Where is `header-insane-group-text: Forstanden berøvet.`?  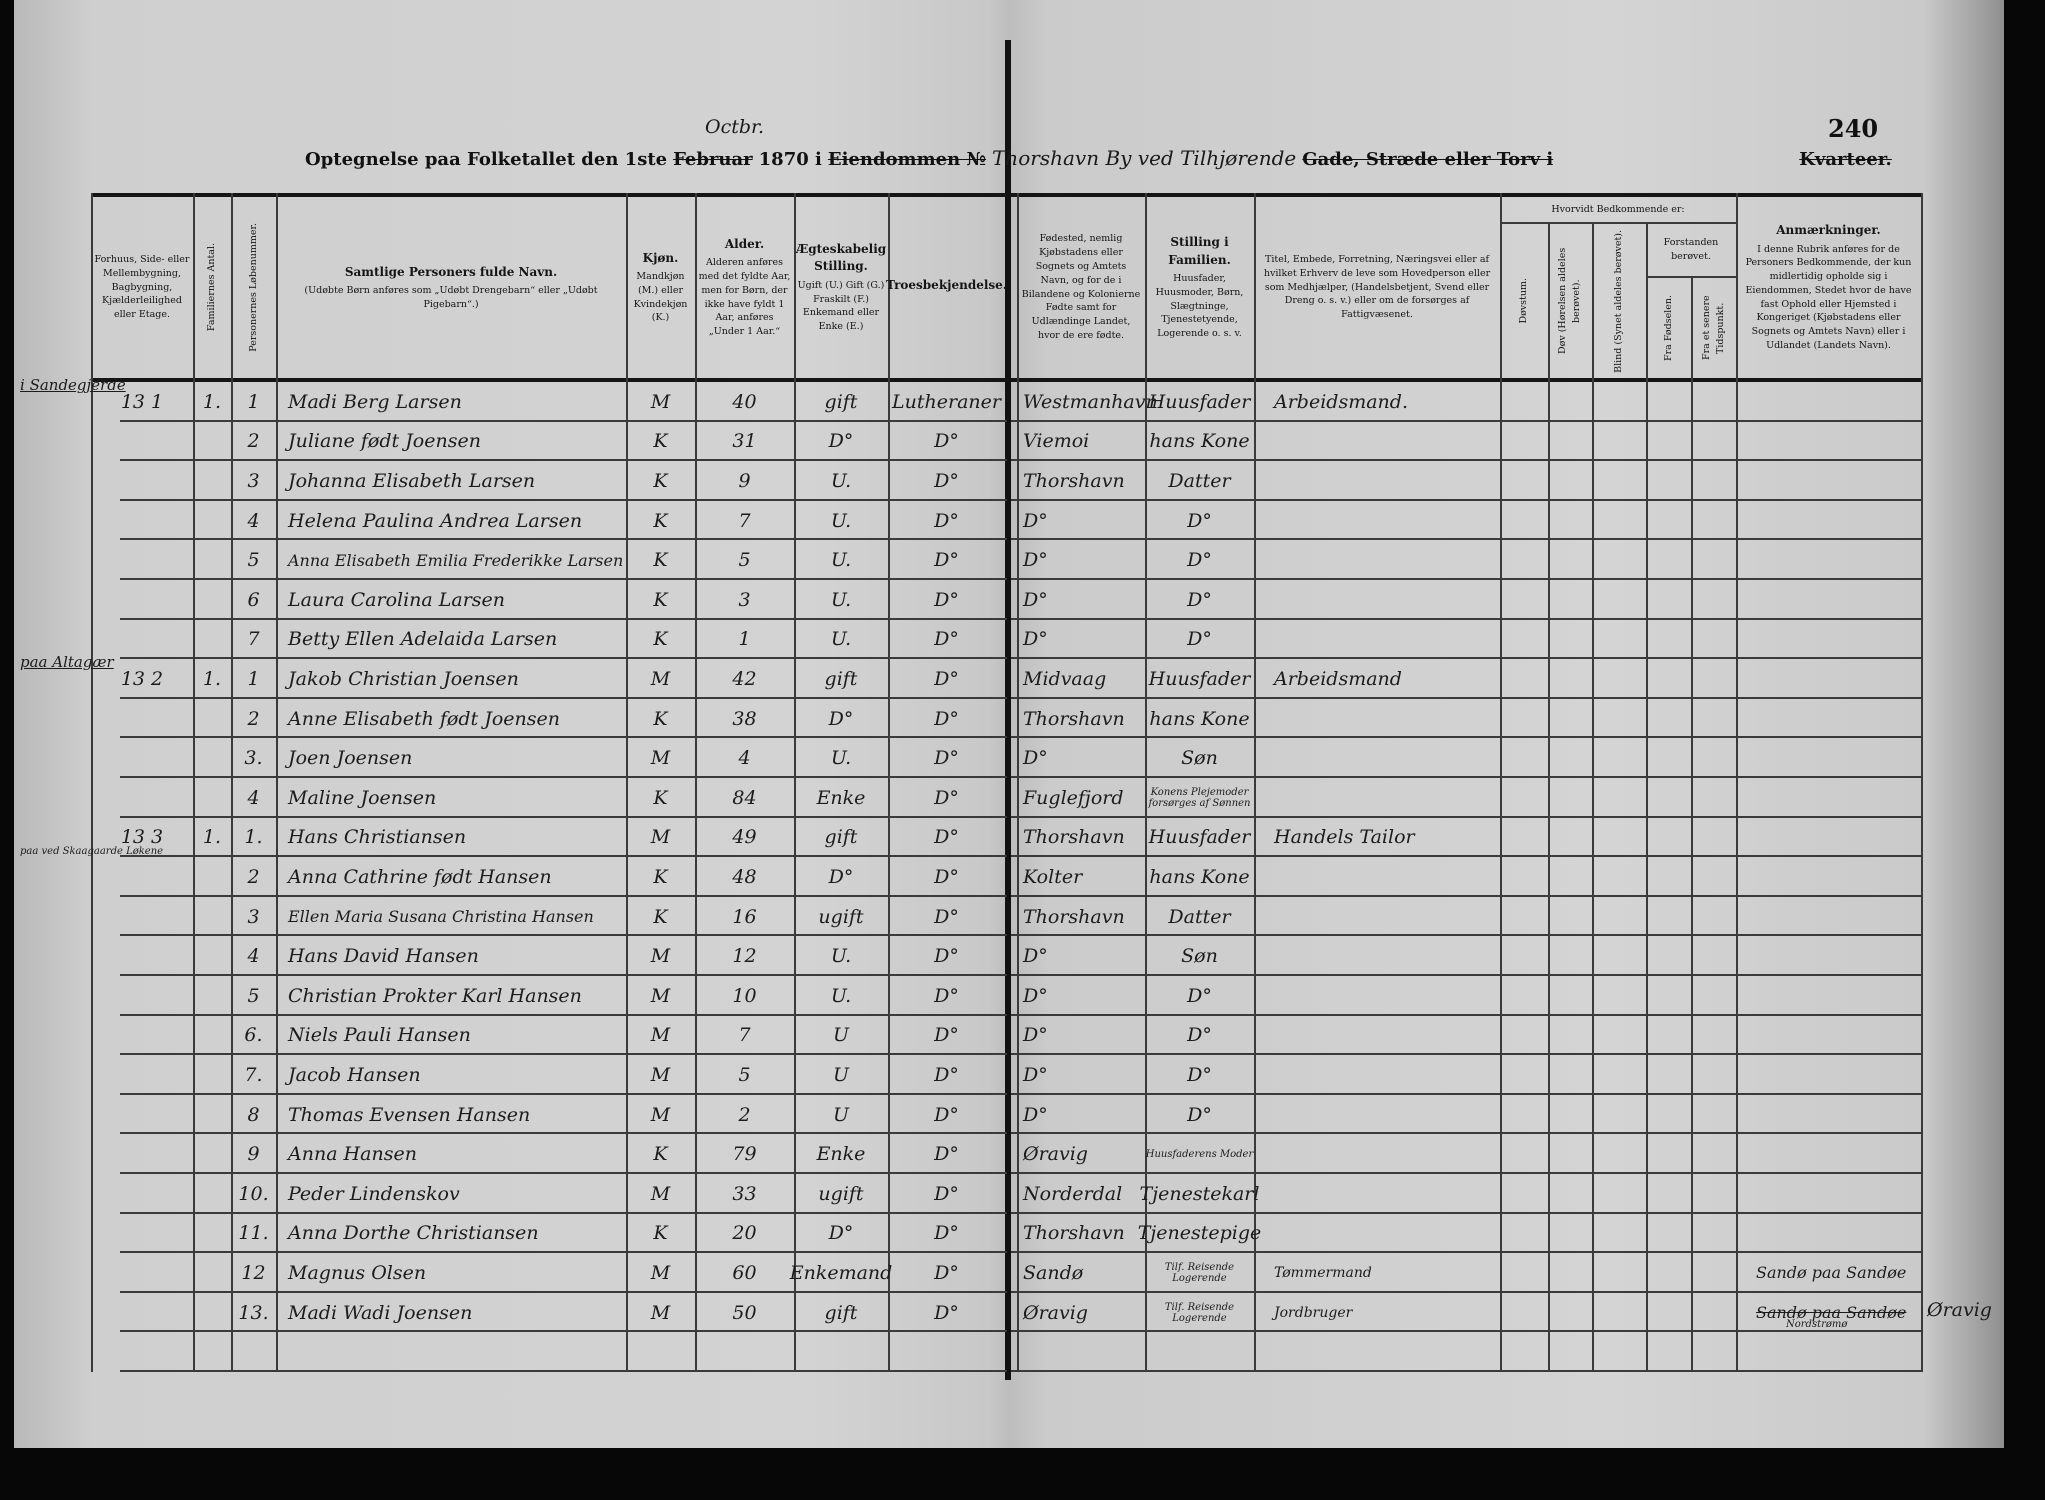
header-insane-group-text: Forstanden berøvet. is located at coordinates (1691, 250).